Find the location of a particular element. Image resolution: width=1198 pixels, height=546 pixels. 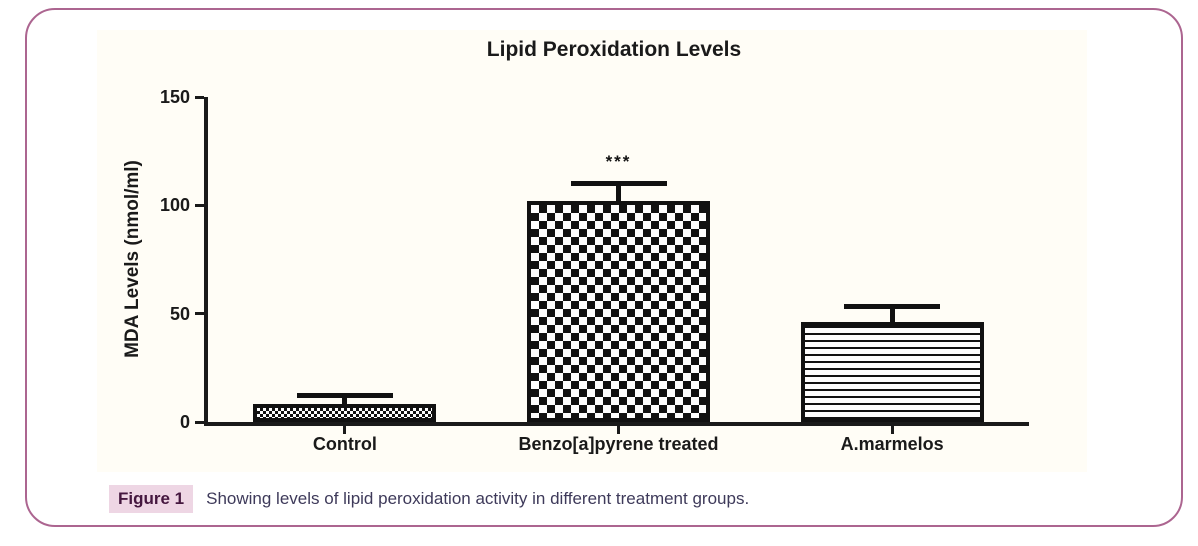

significance-marker: *** is located at coordinates (618, 161).